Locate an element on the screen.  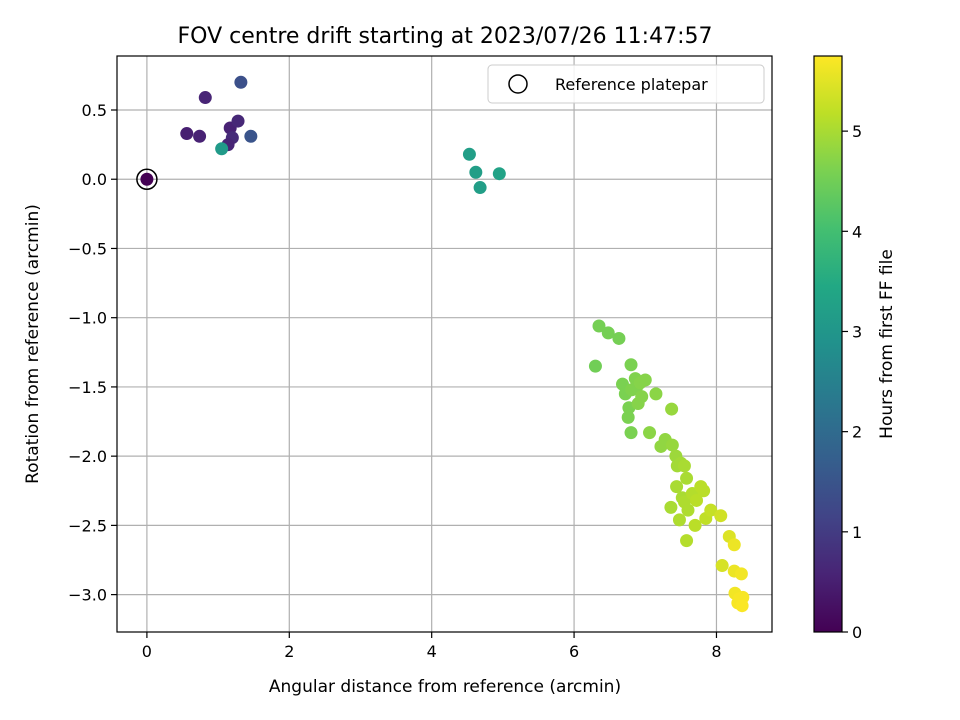
y-tick-label: −3.0 is located at coordinates (87, 595).